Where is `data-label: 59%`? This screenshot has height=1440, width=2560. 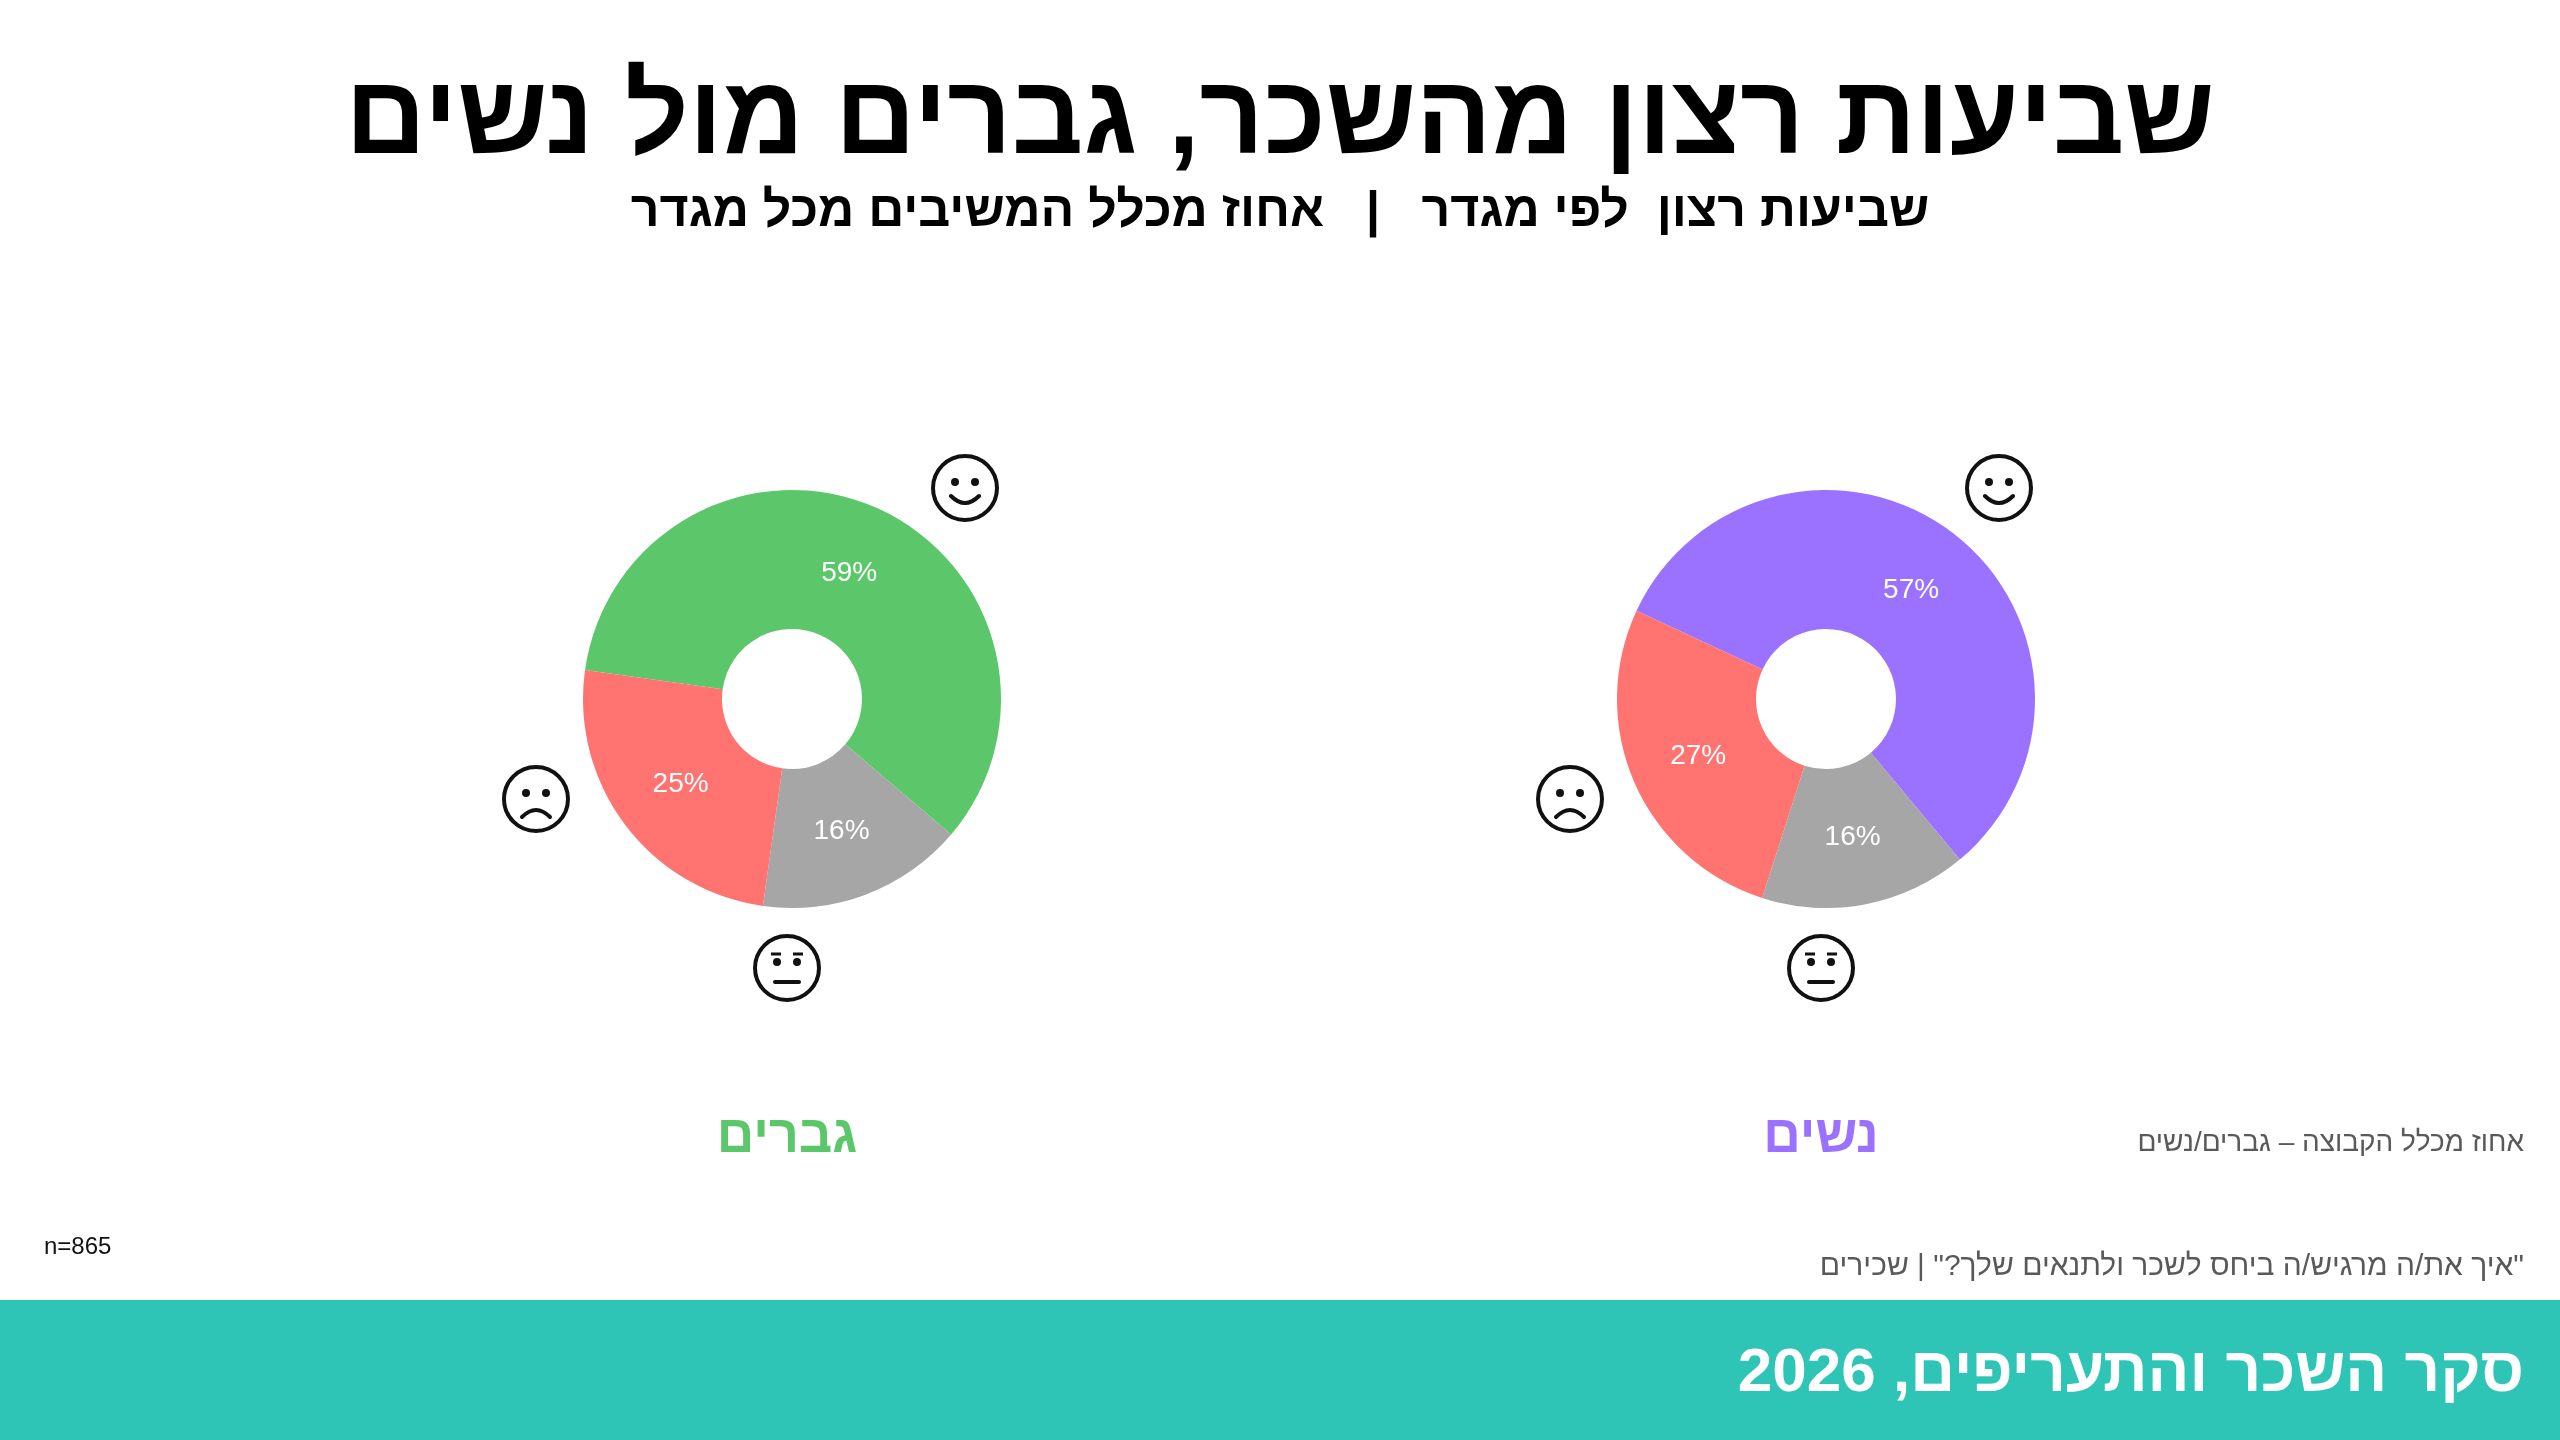
data-label: 59% is located at coordinates (849, 572).